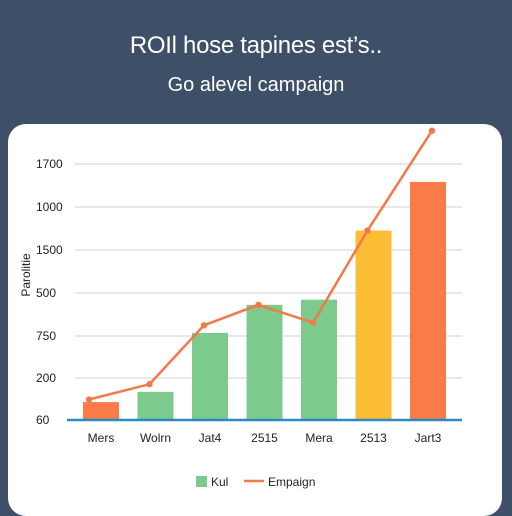 This screenshot has width=512, height=516. What do you see at coordinates (43, 420) in the screenshot?
I see `y-tick-label: 60` at bounding box center [43, 420].